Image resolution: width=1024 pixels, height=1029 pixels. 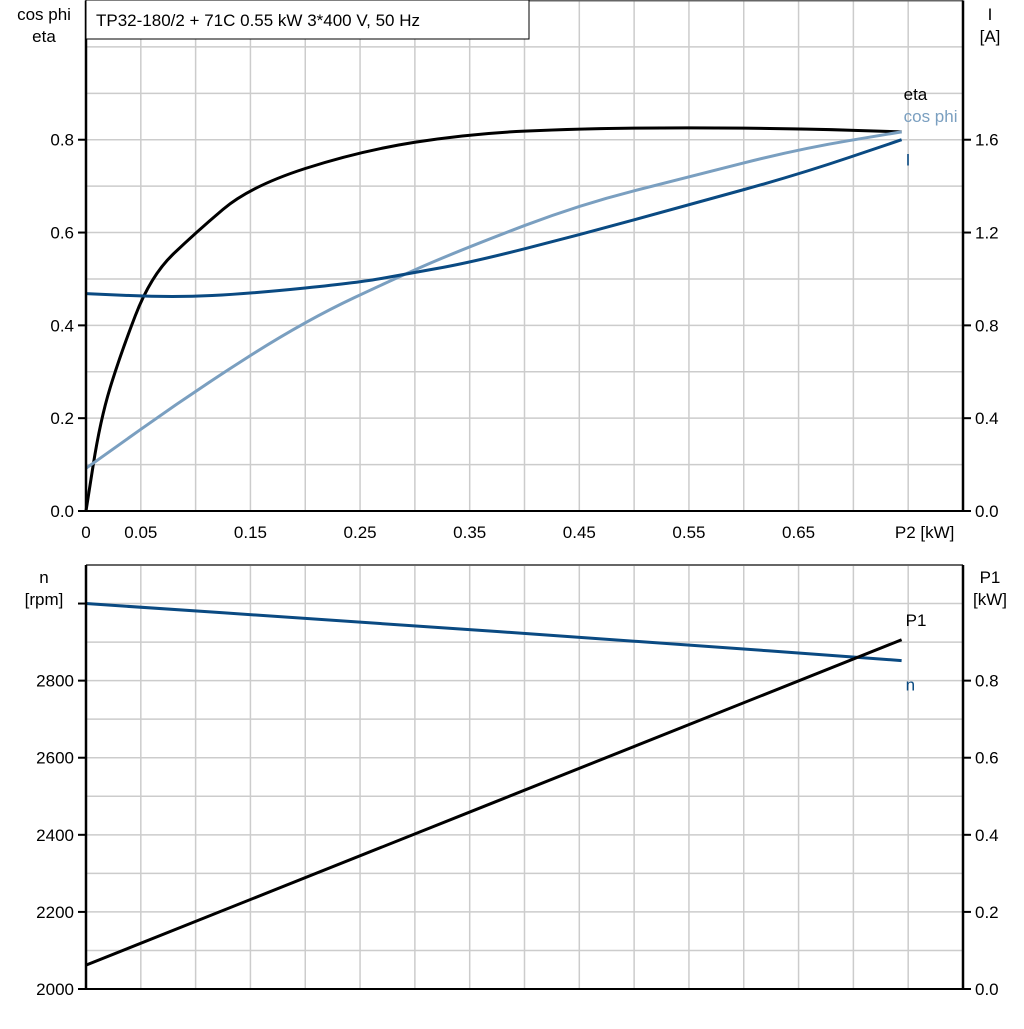 What do you see at coordinates (55, 912) in the screenshot?
I see `left-tick-label: 2200` at bounding box center [55, 912].